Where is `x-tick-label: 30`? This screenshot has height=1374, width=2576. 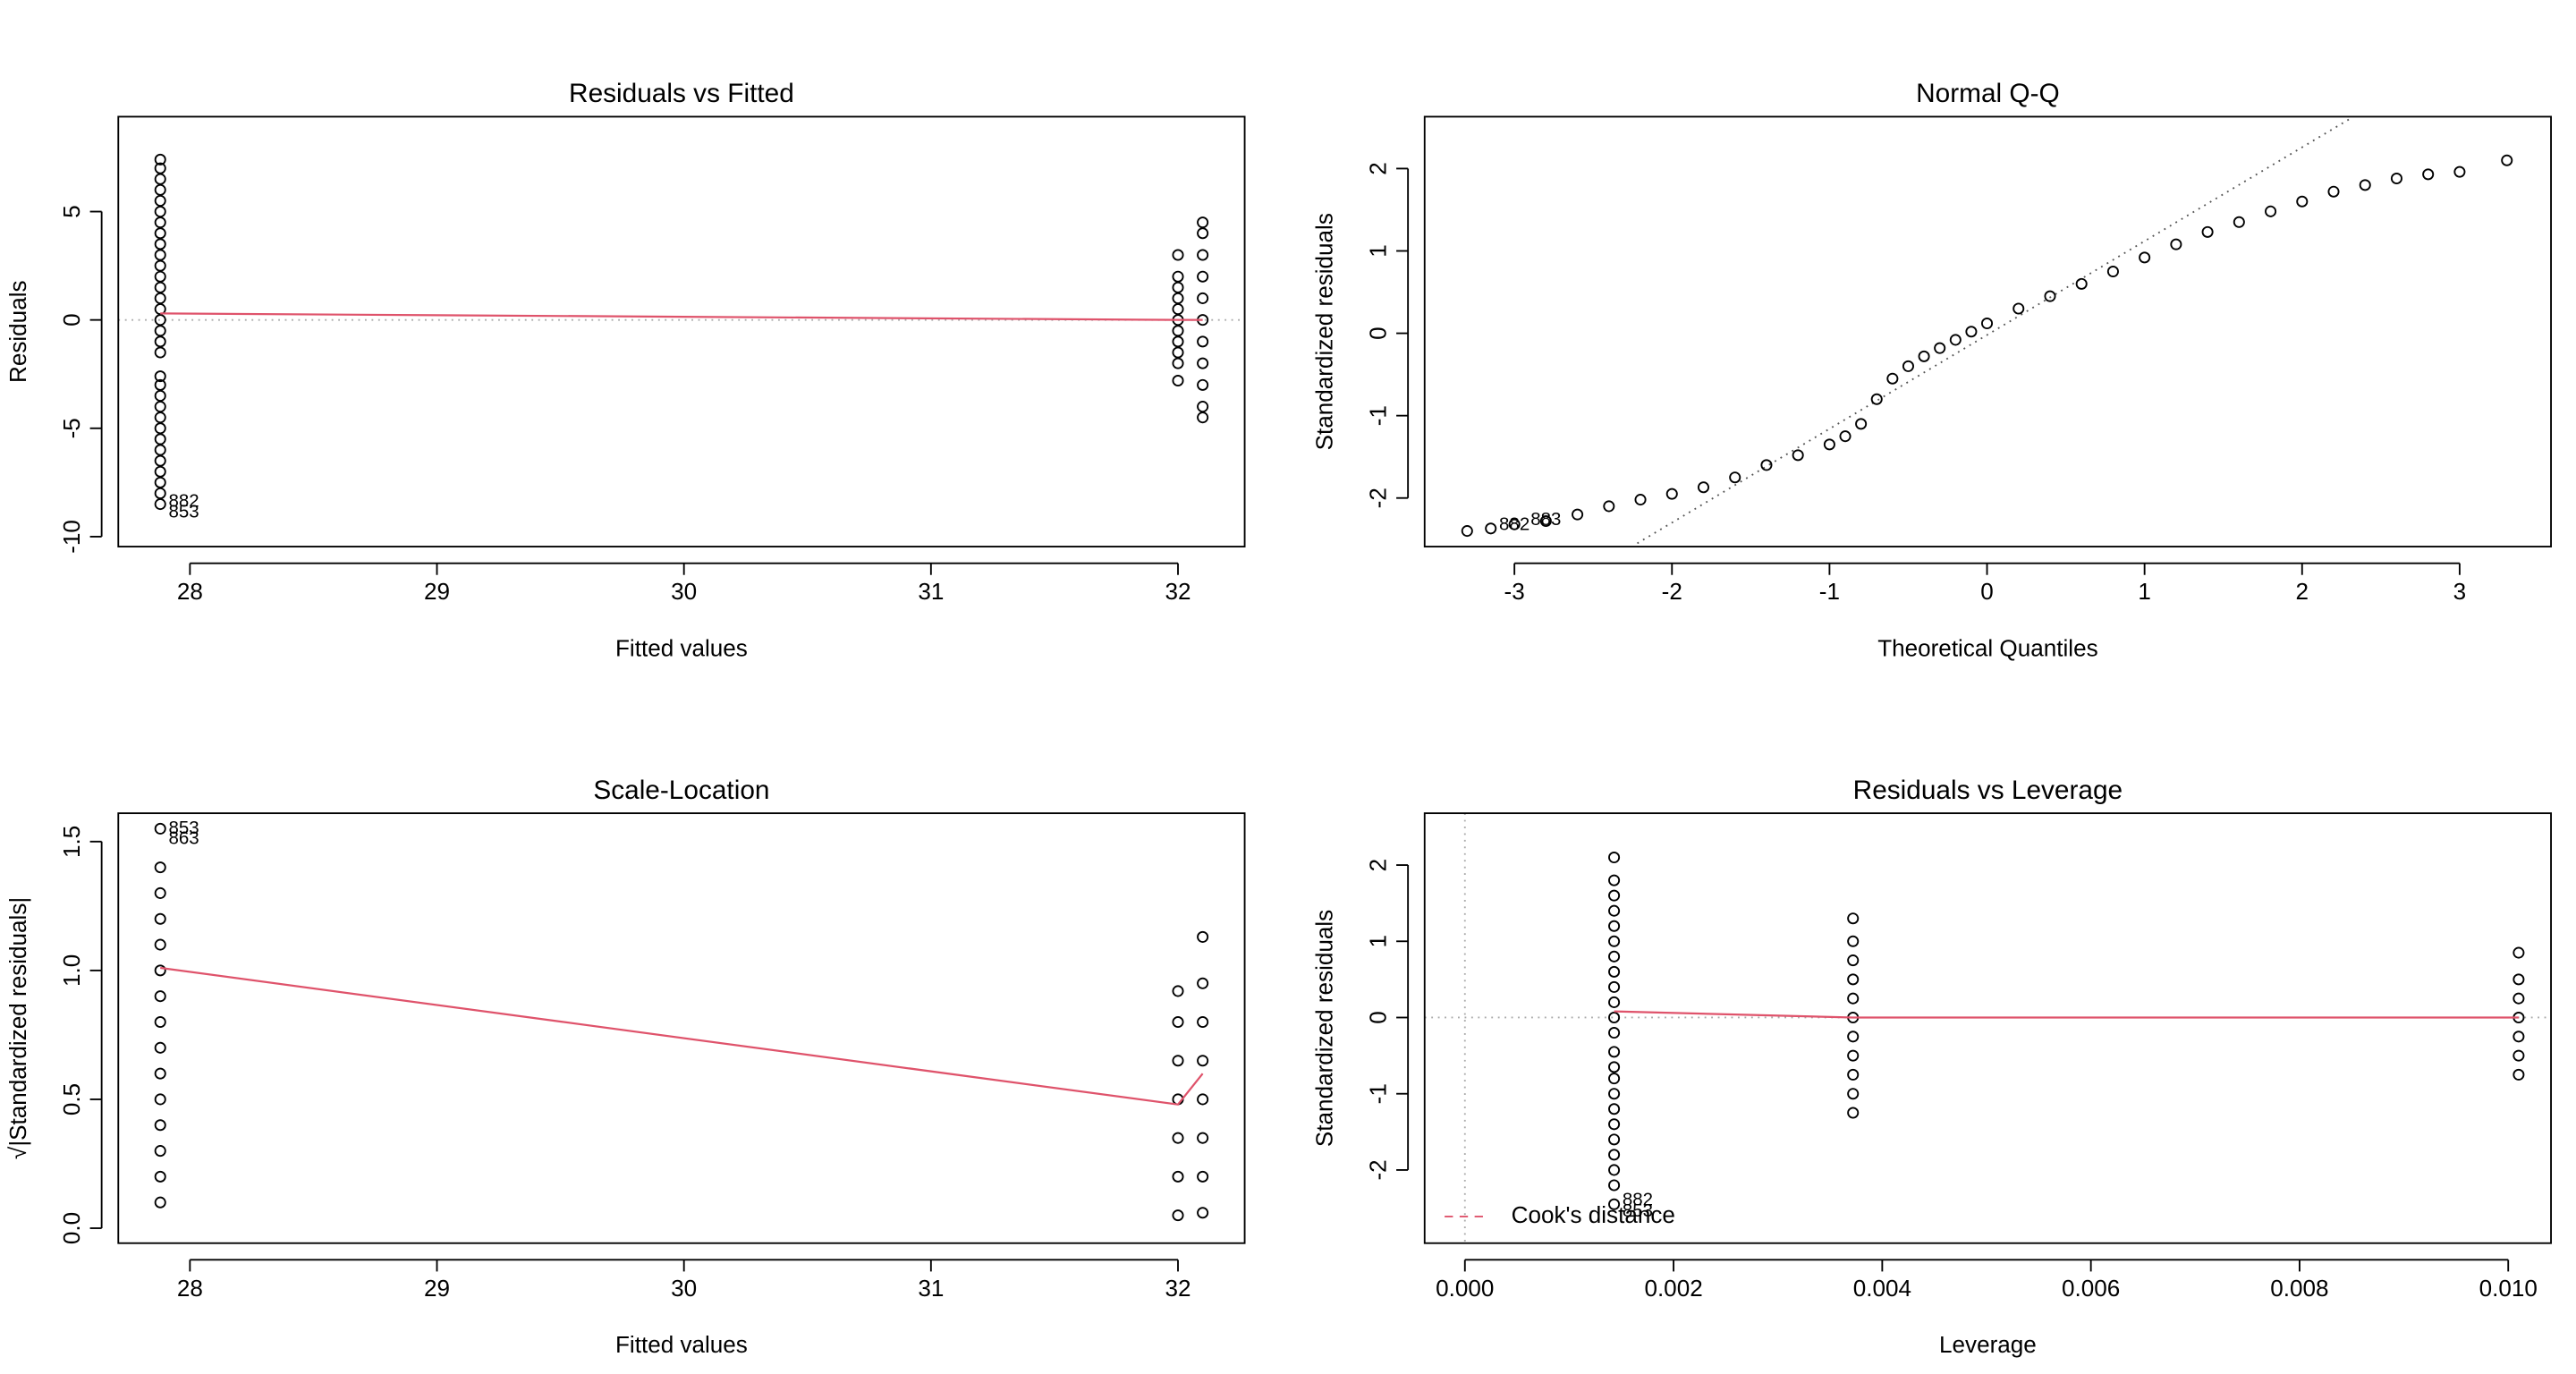
x-tick-label: 30 is located at coordinates (684, 591).